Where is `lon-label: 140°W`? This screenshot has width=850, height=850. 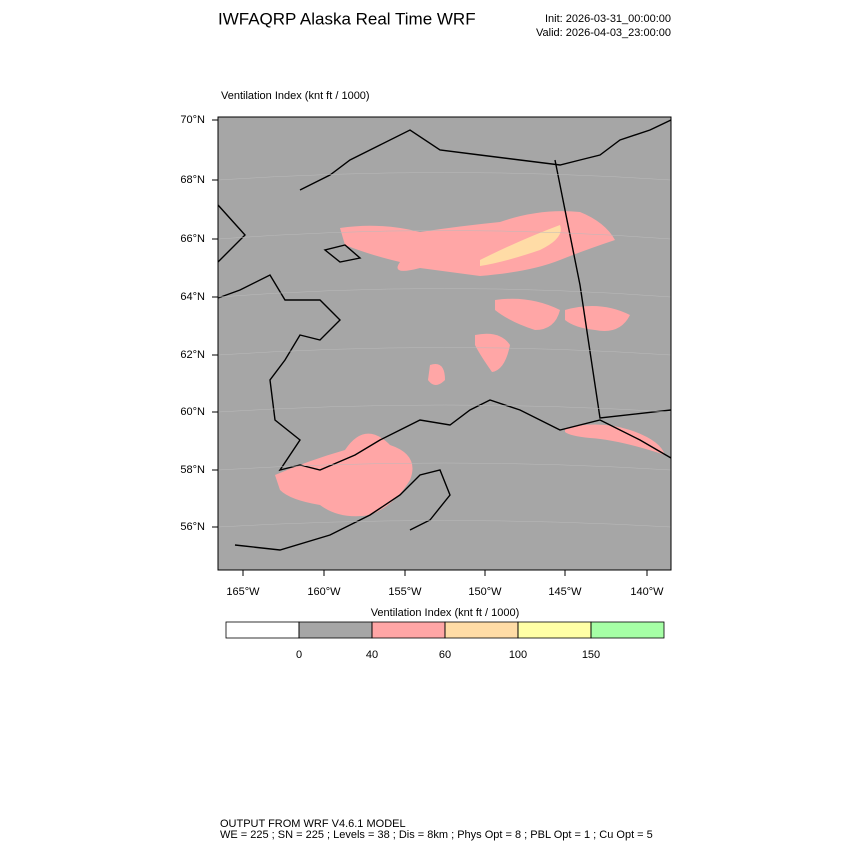 lon-label: 140°W is located at coordinates (647, 592).